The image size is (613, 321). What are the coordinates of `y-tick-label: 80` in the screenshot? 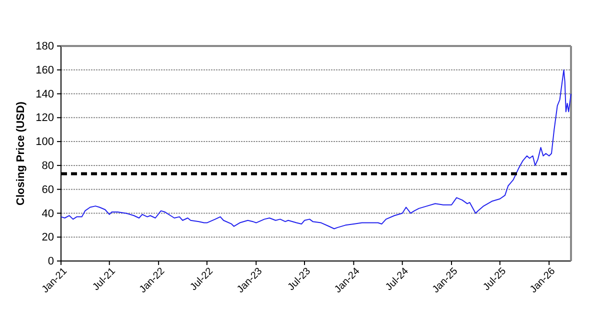 It's located at (48, 166).